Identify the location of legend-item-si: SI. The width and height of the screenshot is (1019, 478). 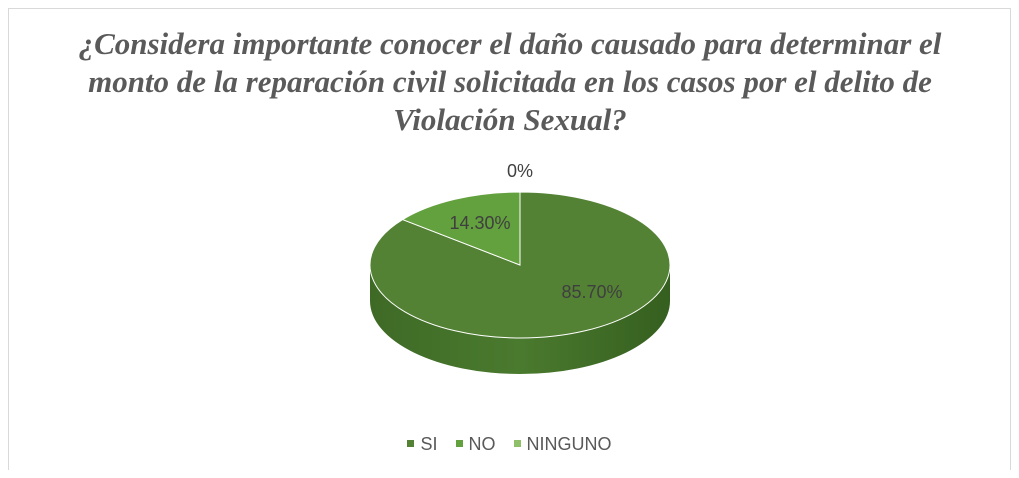
(422, 444).